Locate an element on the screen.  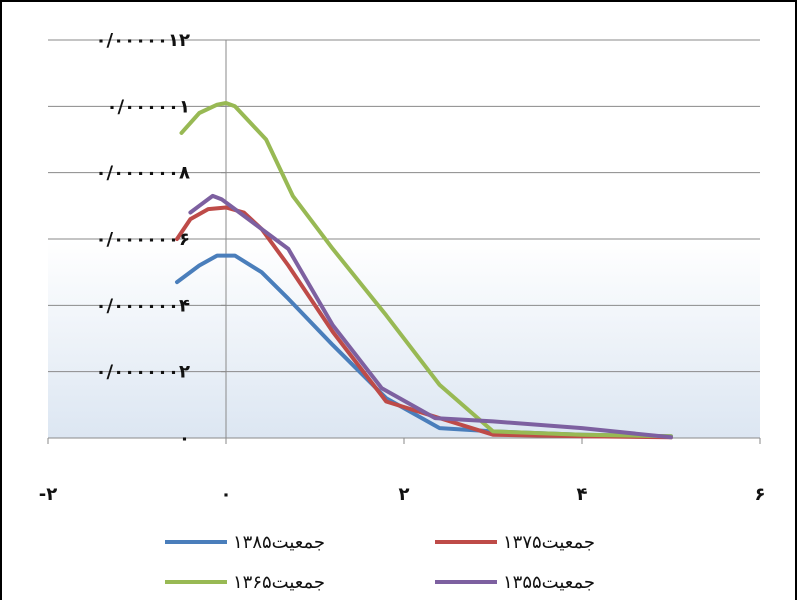
x-tick-label-4: ۶ is located at coordinates (760, 494).